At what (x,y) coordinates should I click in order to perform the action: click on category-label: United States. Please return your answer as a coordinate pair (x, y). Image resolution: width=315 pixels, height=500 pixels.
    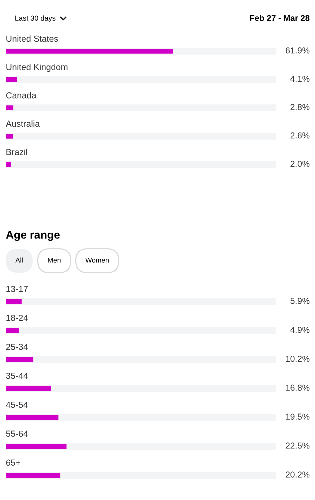
    Looking at the image, I should click on (32, 39).